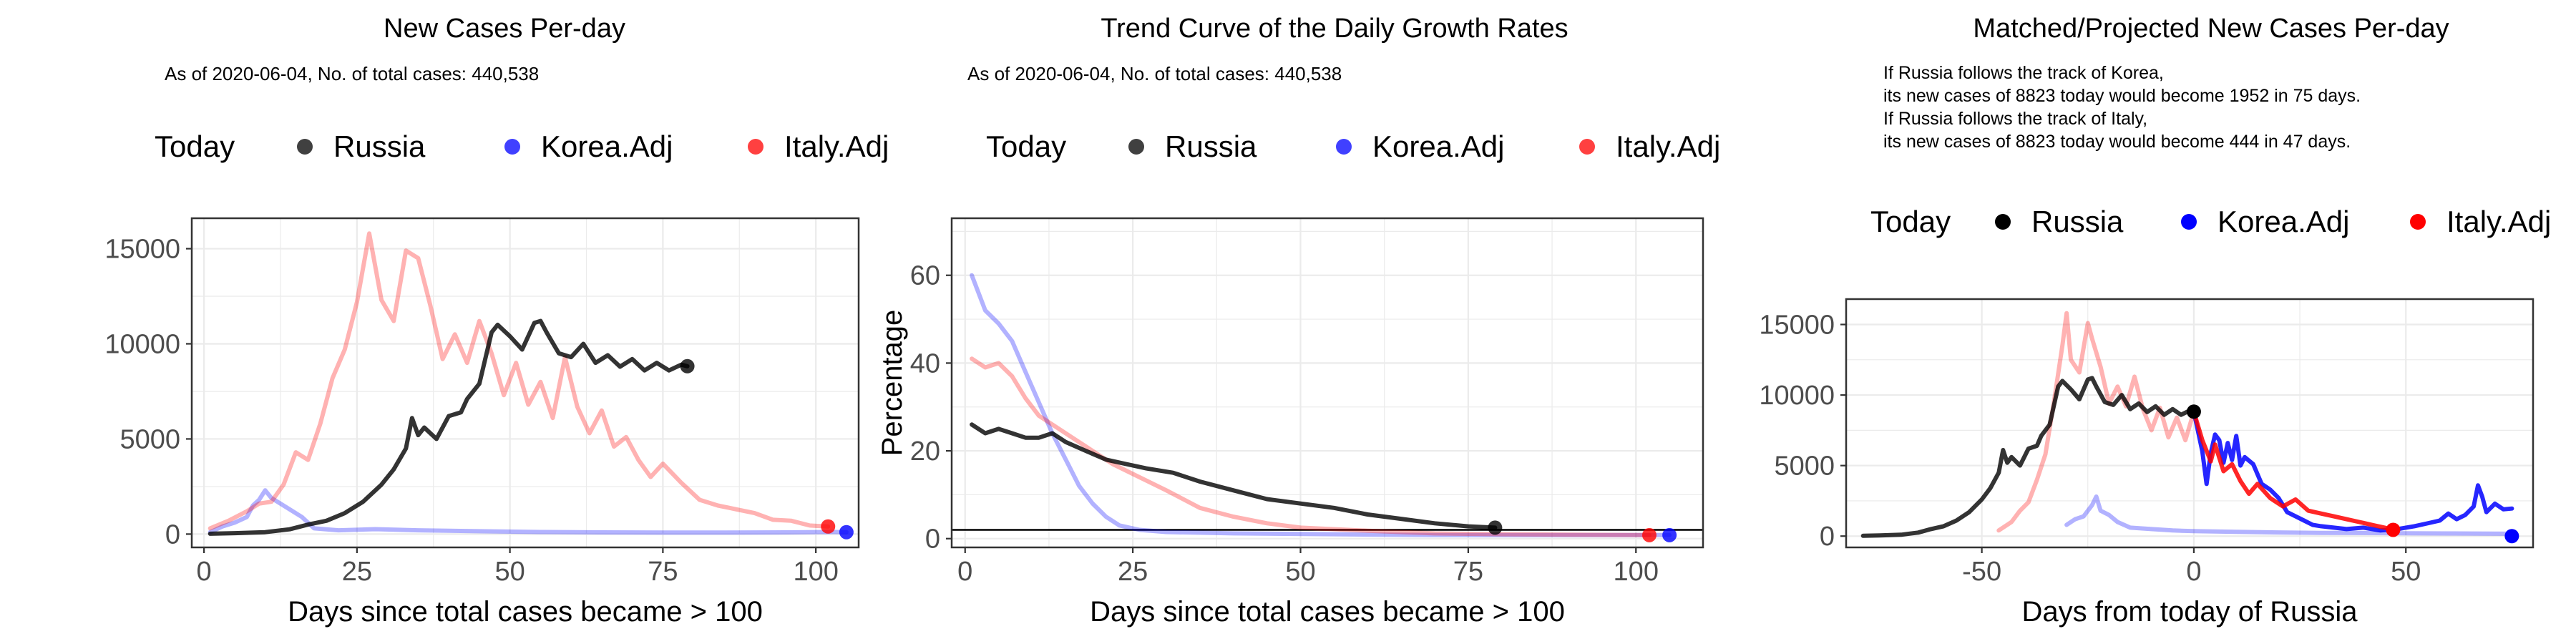  Describe the element at coordinates (2189, 612) in the screenshot. I see `x-axis-label: Days from today of Russia` at that location.